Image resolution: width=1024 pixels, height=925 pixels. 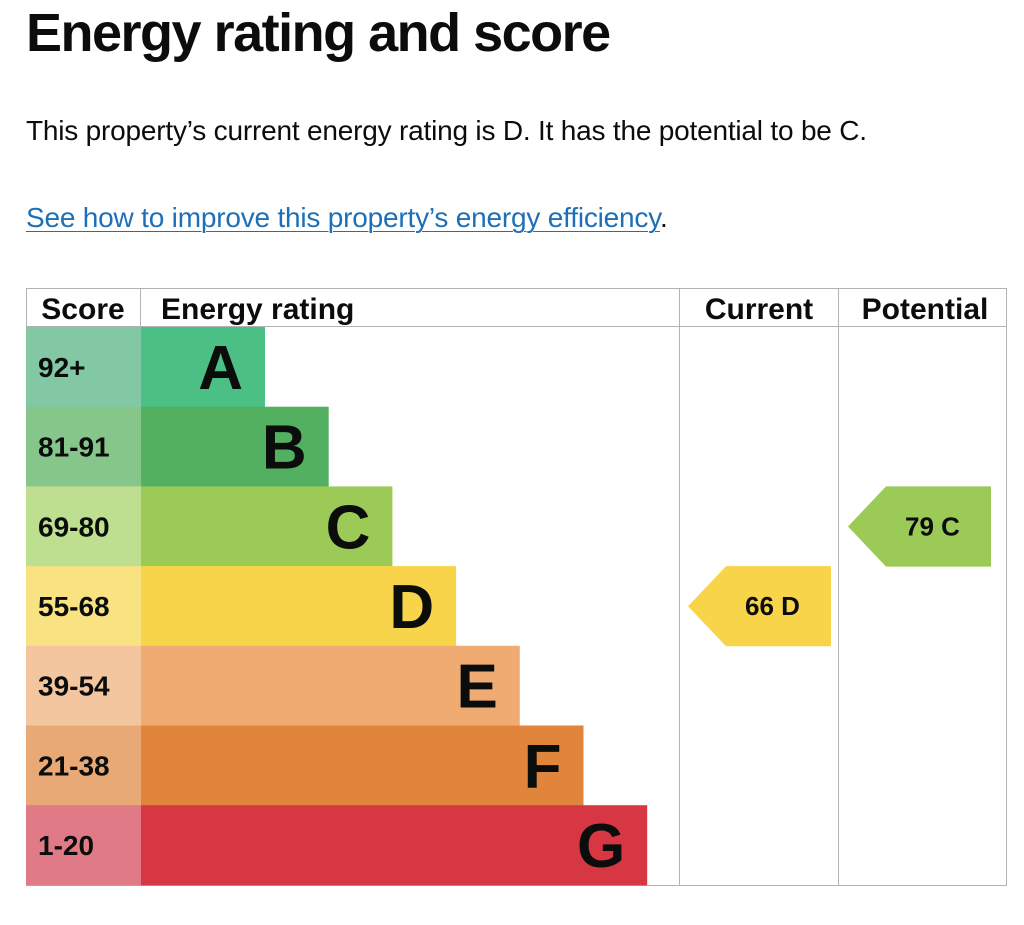 What do you see at coordinates (74, 686) in the screenshot?
I see `score-range-e: 39-54` at bounding box center [74, 686].